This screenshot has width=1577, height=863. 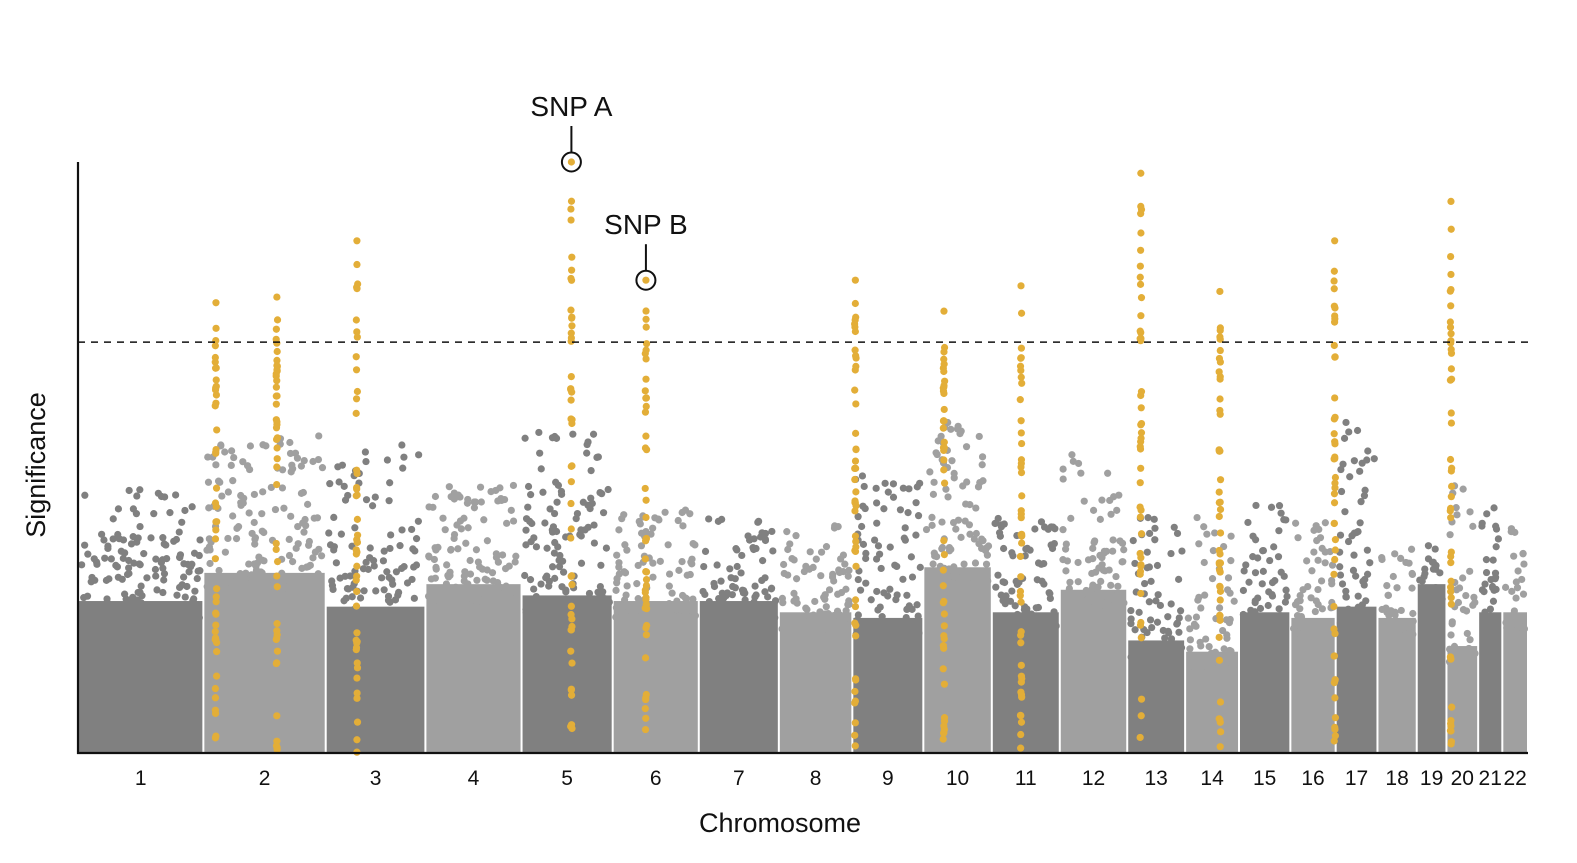 What do you see at coordinates (1313, 636) in the screenshot?
I see `chromosome-16-points` at bounding box center [1313, 636].